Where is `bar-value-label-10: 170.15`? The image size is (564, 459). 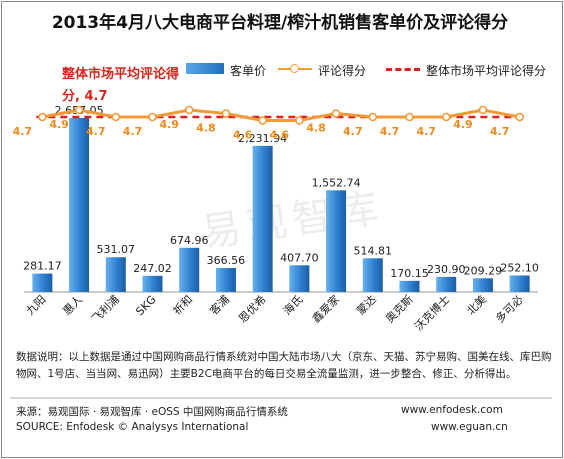 bar-value-label-10: 170.15 is located at coordinates (409, 273).